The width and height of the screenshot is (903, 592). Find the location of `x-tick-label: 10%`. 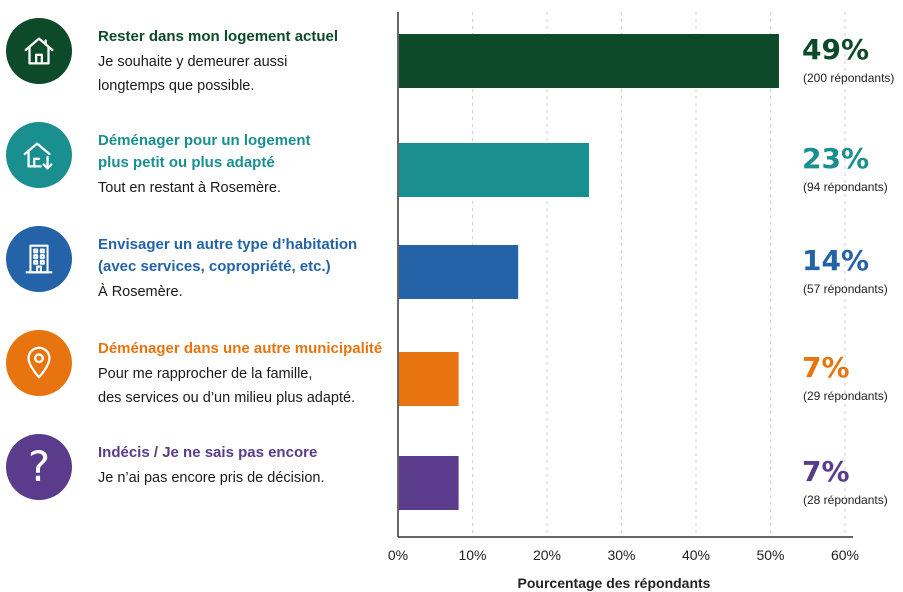

x-tick-label: 10% is located at coordinates (472, 555).